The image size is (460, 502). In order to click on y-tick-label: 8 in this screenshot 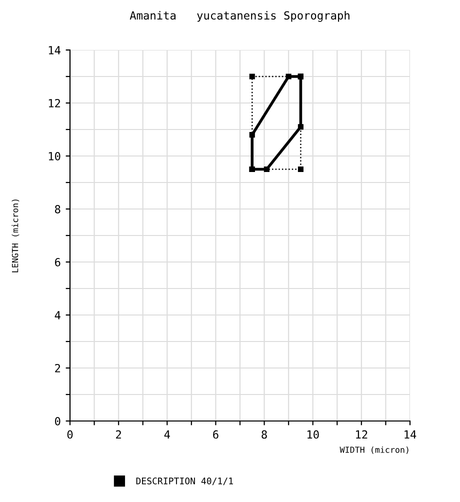, I will do `click(57, 209)`.